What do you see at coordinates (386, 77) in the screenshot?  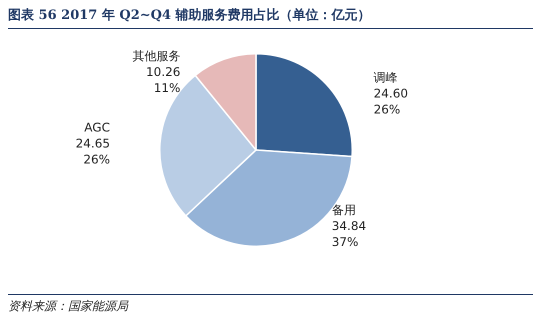 I see `slice-label: 调峰` at bounding box center [386, 77].